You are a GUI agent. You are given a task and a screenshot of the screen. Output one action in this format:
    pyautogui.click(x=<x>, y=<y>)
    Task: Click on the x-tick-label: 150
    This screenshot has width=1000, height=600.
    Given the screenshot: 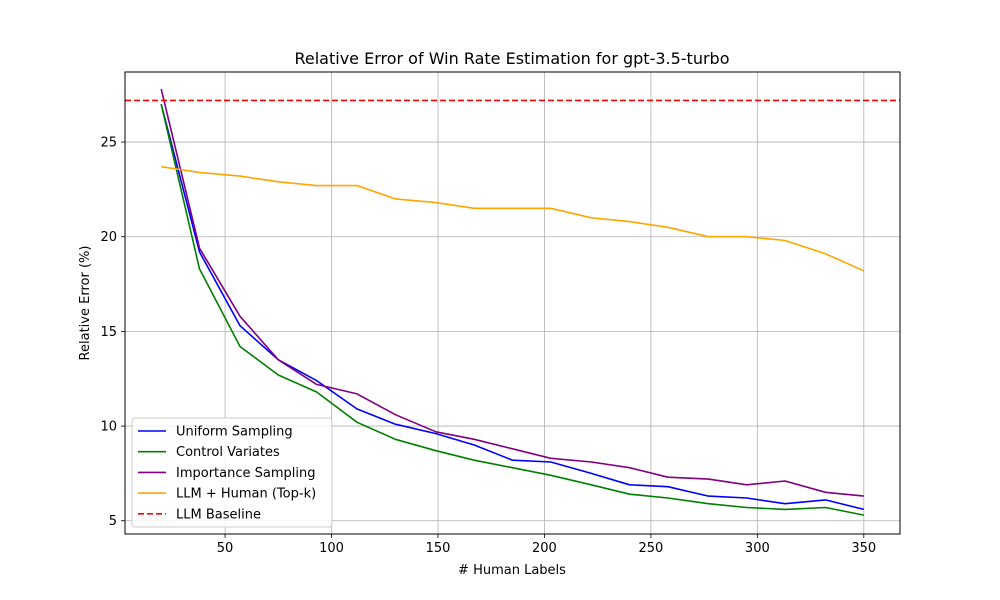 What is the action you would take?
    pyautogui.click(x=438, y=548)
    